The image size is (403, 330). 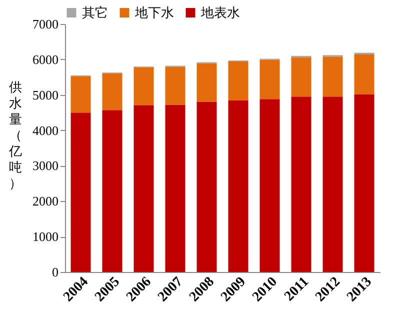 What do you see at coordinates (95, 12) in the screenshot?
I see `legend-label: 其它` at bounding box center [95, 12].